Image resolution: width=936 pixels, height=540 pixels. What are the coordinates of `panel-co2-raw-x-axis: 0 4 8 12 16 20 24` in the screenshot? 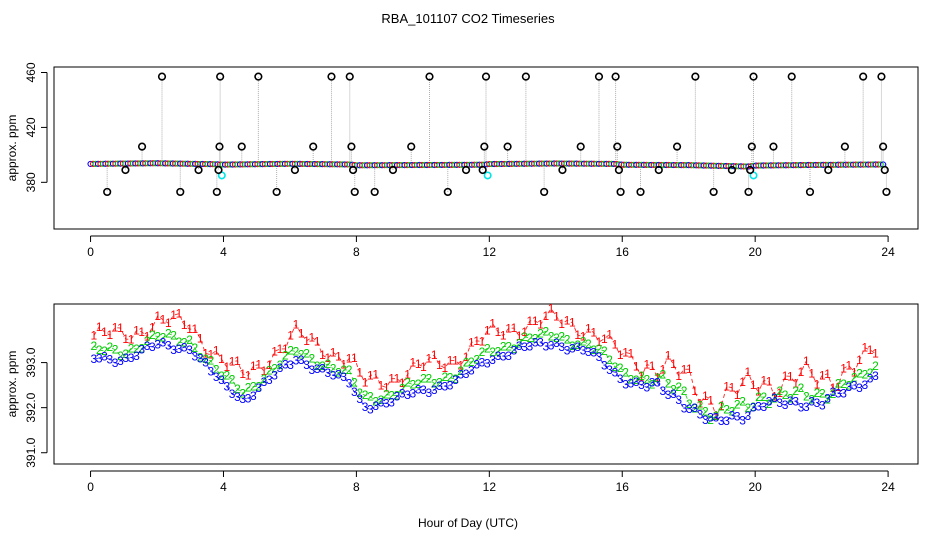 It's located at (491, 247).